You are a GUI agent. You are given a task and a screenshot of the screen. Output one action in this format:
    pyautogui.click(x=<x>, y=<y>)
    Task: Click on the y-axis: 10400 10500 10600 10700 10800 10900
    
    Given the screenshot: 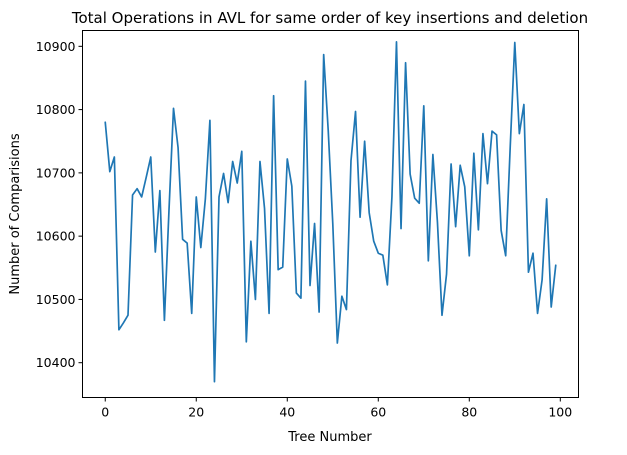 What is the action you would take?
    pyautogui.click(x=59, y=204)
    